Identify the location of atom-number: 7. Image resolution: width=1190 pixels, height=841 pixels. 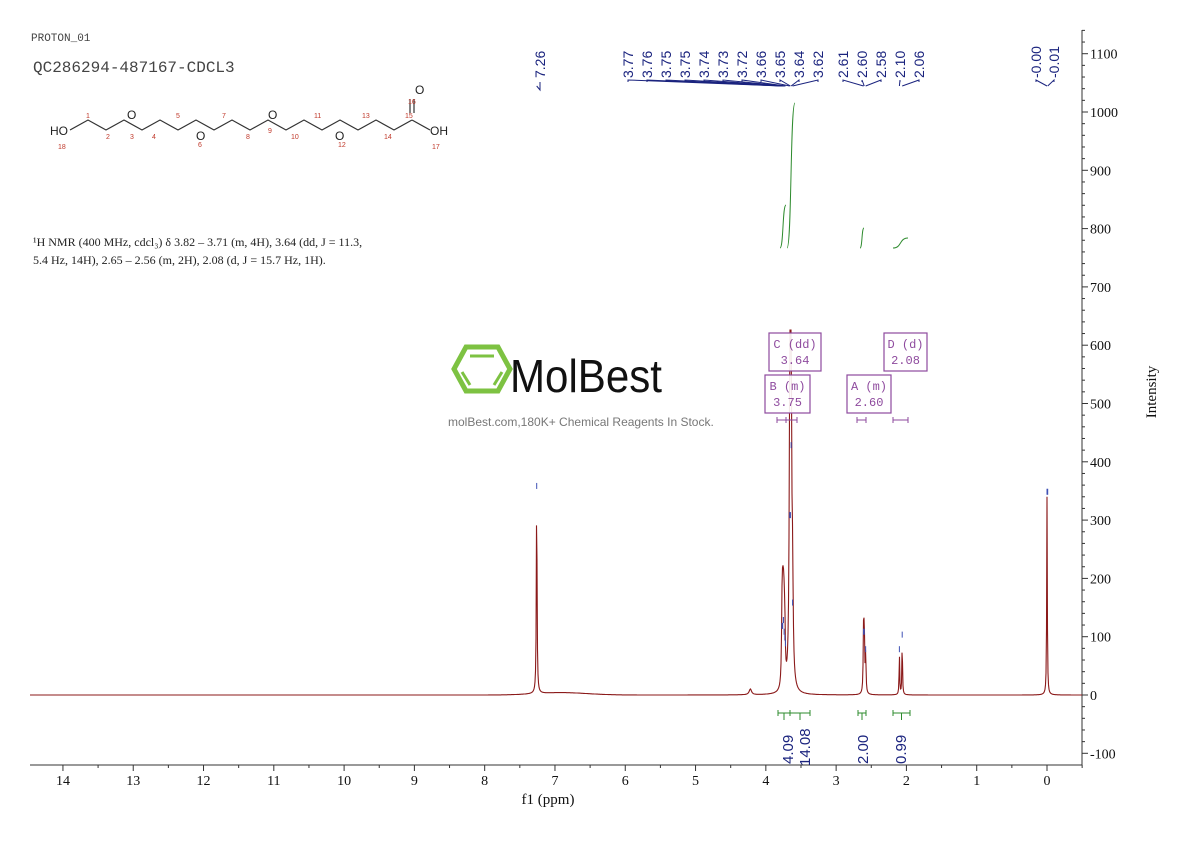
(224, 116).